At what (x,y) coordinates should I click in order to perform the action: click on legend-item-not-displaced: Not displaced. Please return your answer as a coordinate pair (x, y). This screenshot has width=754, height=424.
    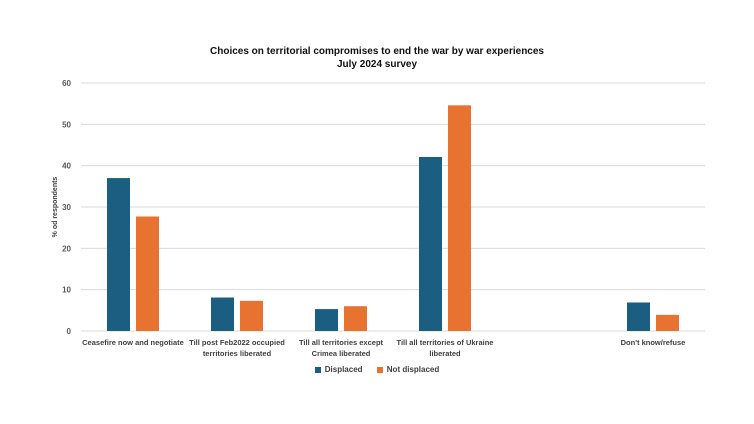
    Looking at the image, I should click on (408, 369).